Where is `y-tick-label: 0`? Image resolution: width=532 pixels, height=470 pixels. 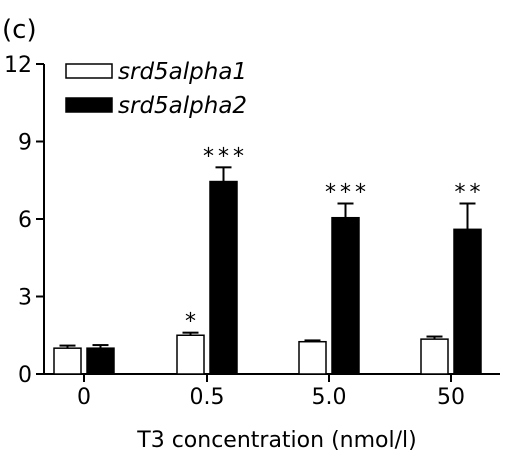 y-tick-label: 0 is located at coordinates (25, 375).